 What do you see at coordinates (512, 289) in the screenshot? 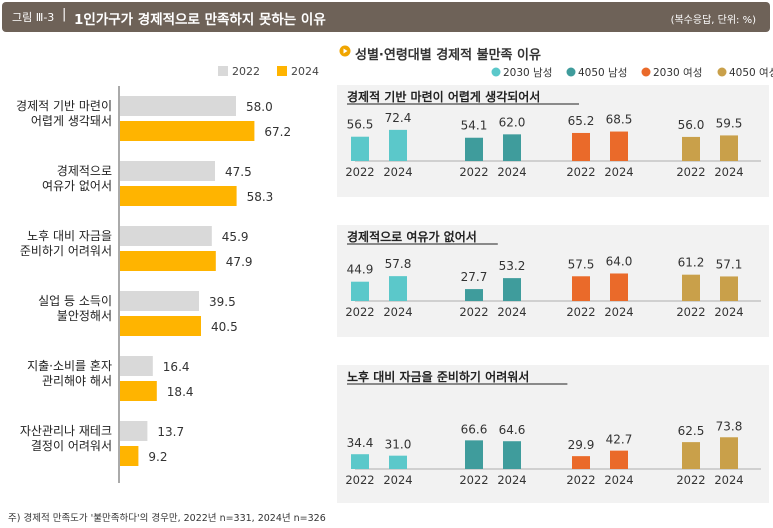
I see `bar-4050 남성-2024` at bounding box center [512, 289].